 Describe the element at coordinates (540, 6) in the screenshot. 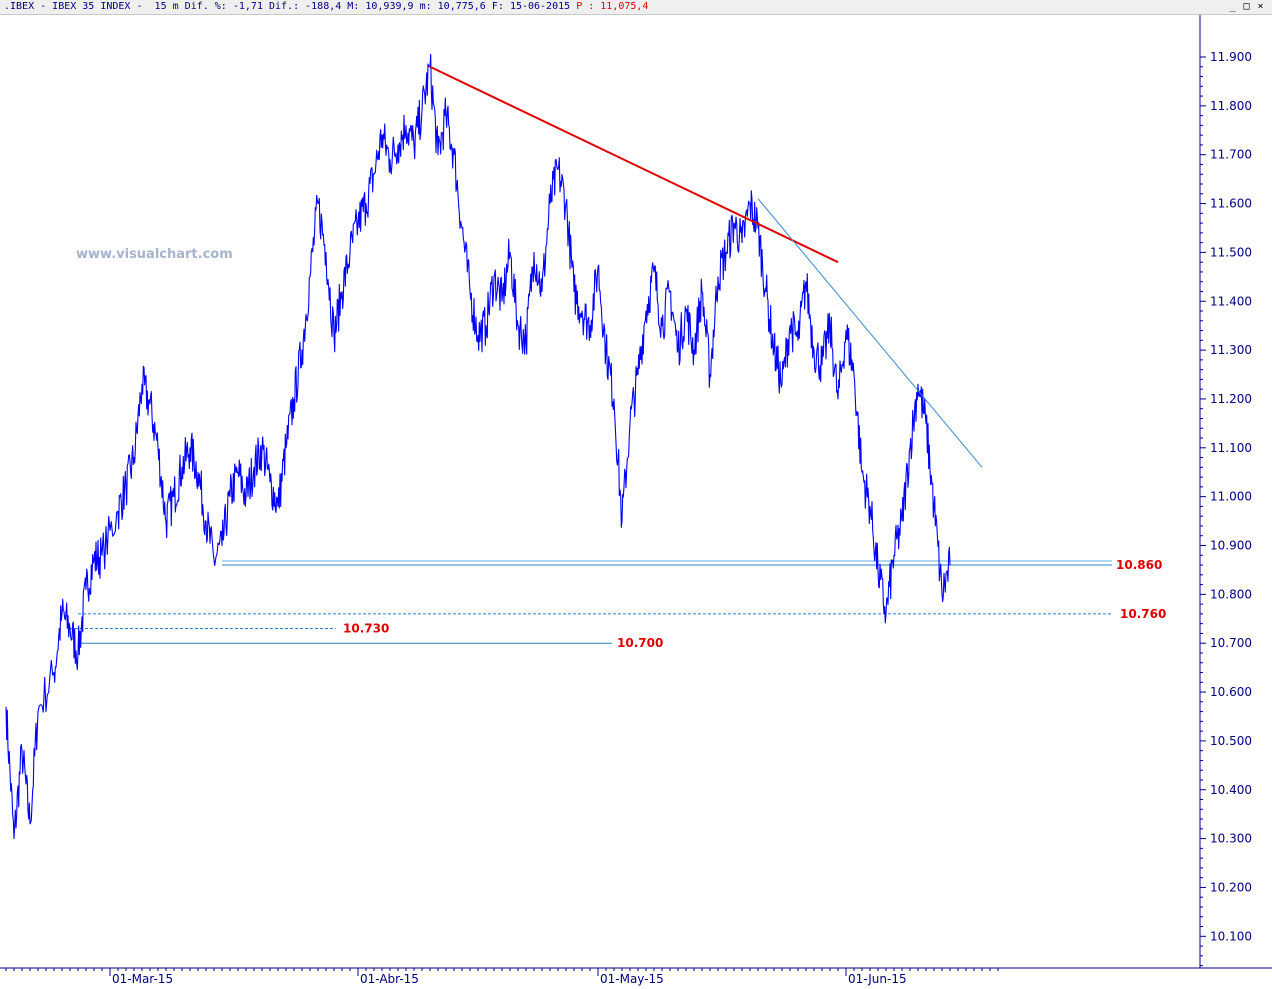

I see `date-value: 15-06-2015` at that location.